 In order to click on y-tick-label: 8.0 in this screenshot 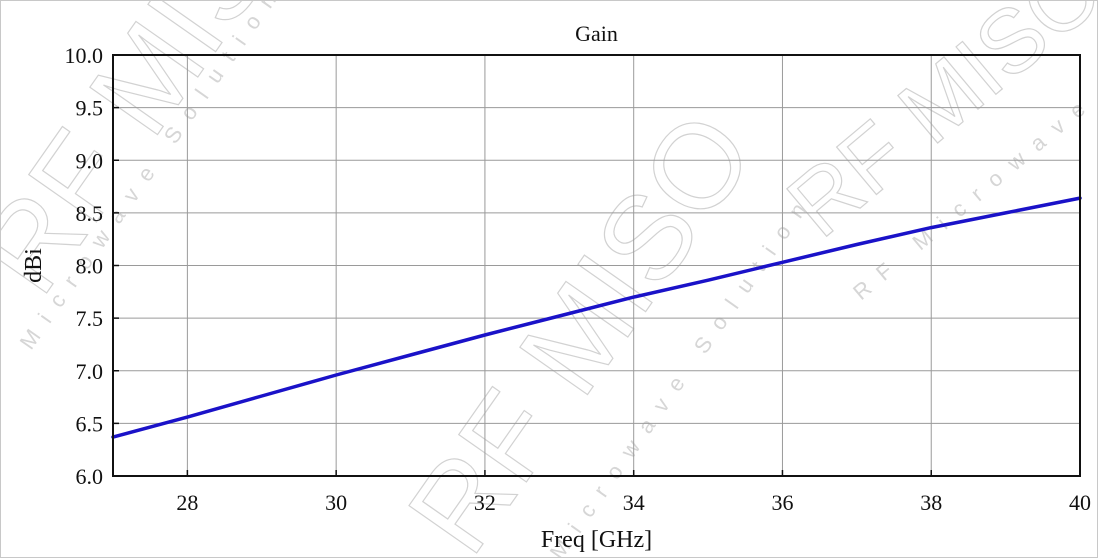, I will do `click(90, 266)`.